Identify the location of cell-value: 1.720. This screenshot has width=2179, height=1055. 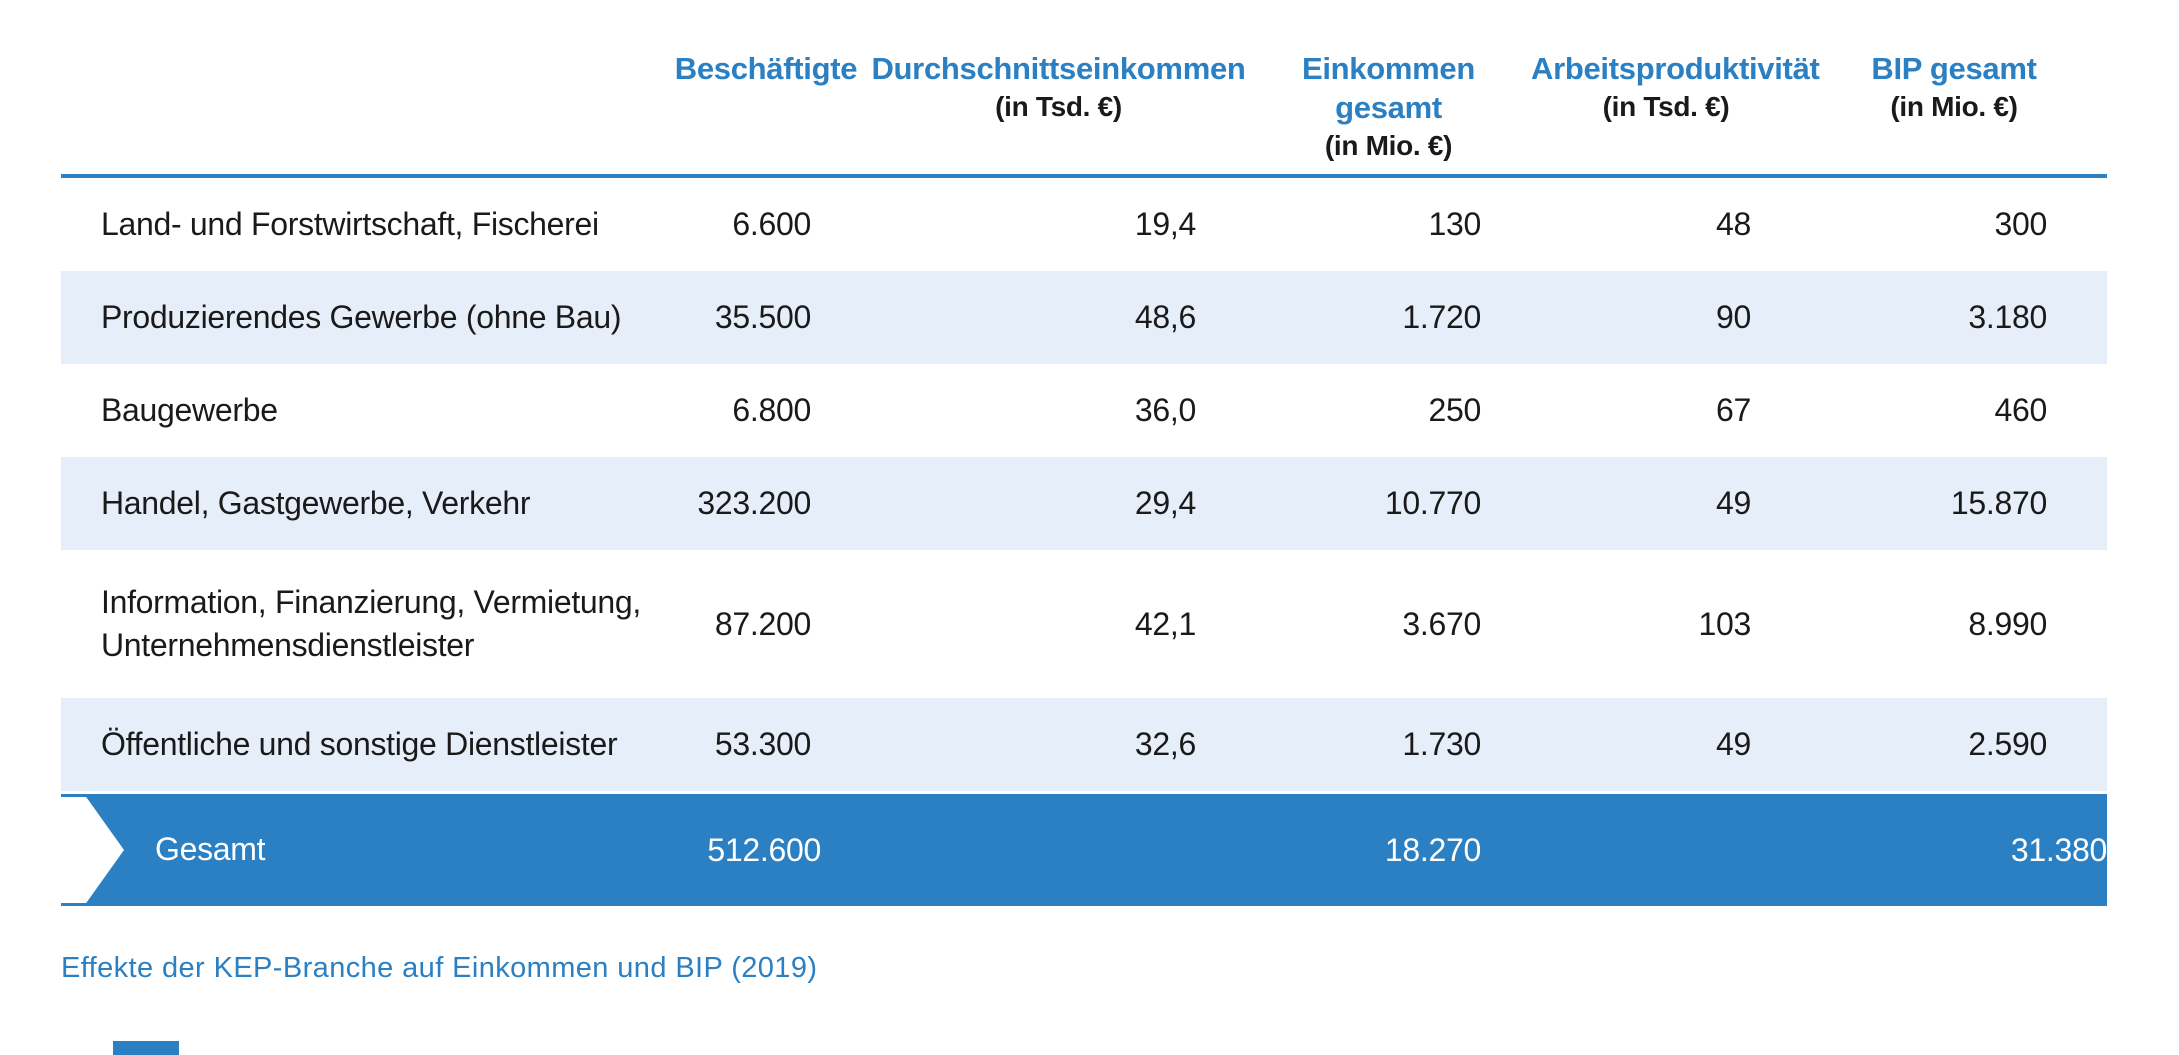
(1441, 317).